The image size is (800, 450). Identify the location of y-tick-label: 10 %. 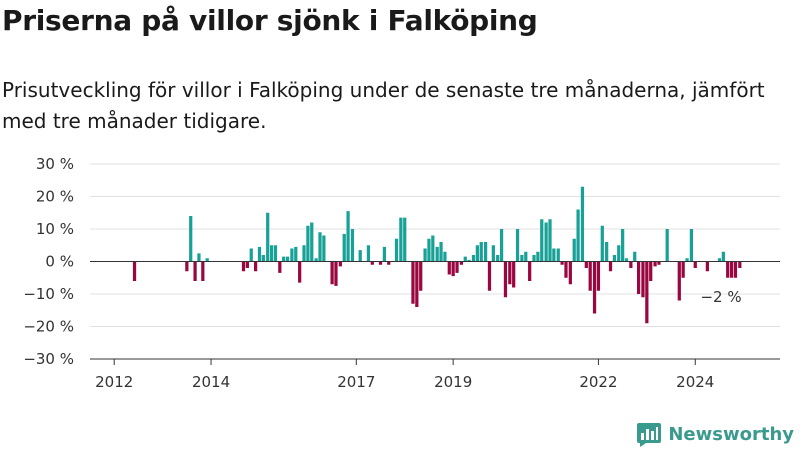
(55, 229).